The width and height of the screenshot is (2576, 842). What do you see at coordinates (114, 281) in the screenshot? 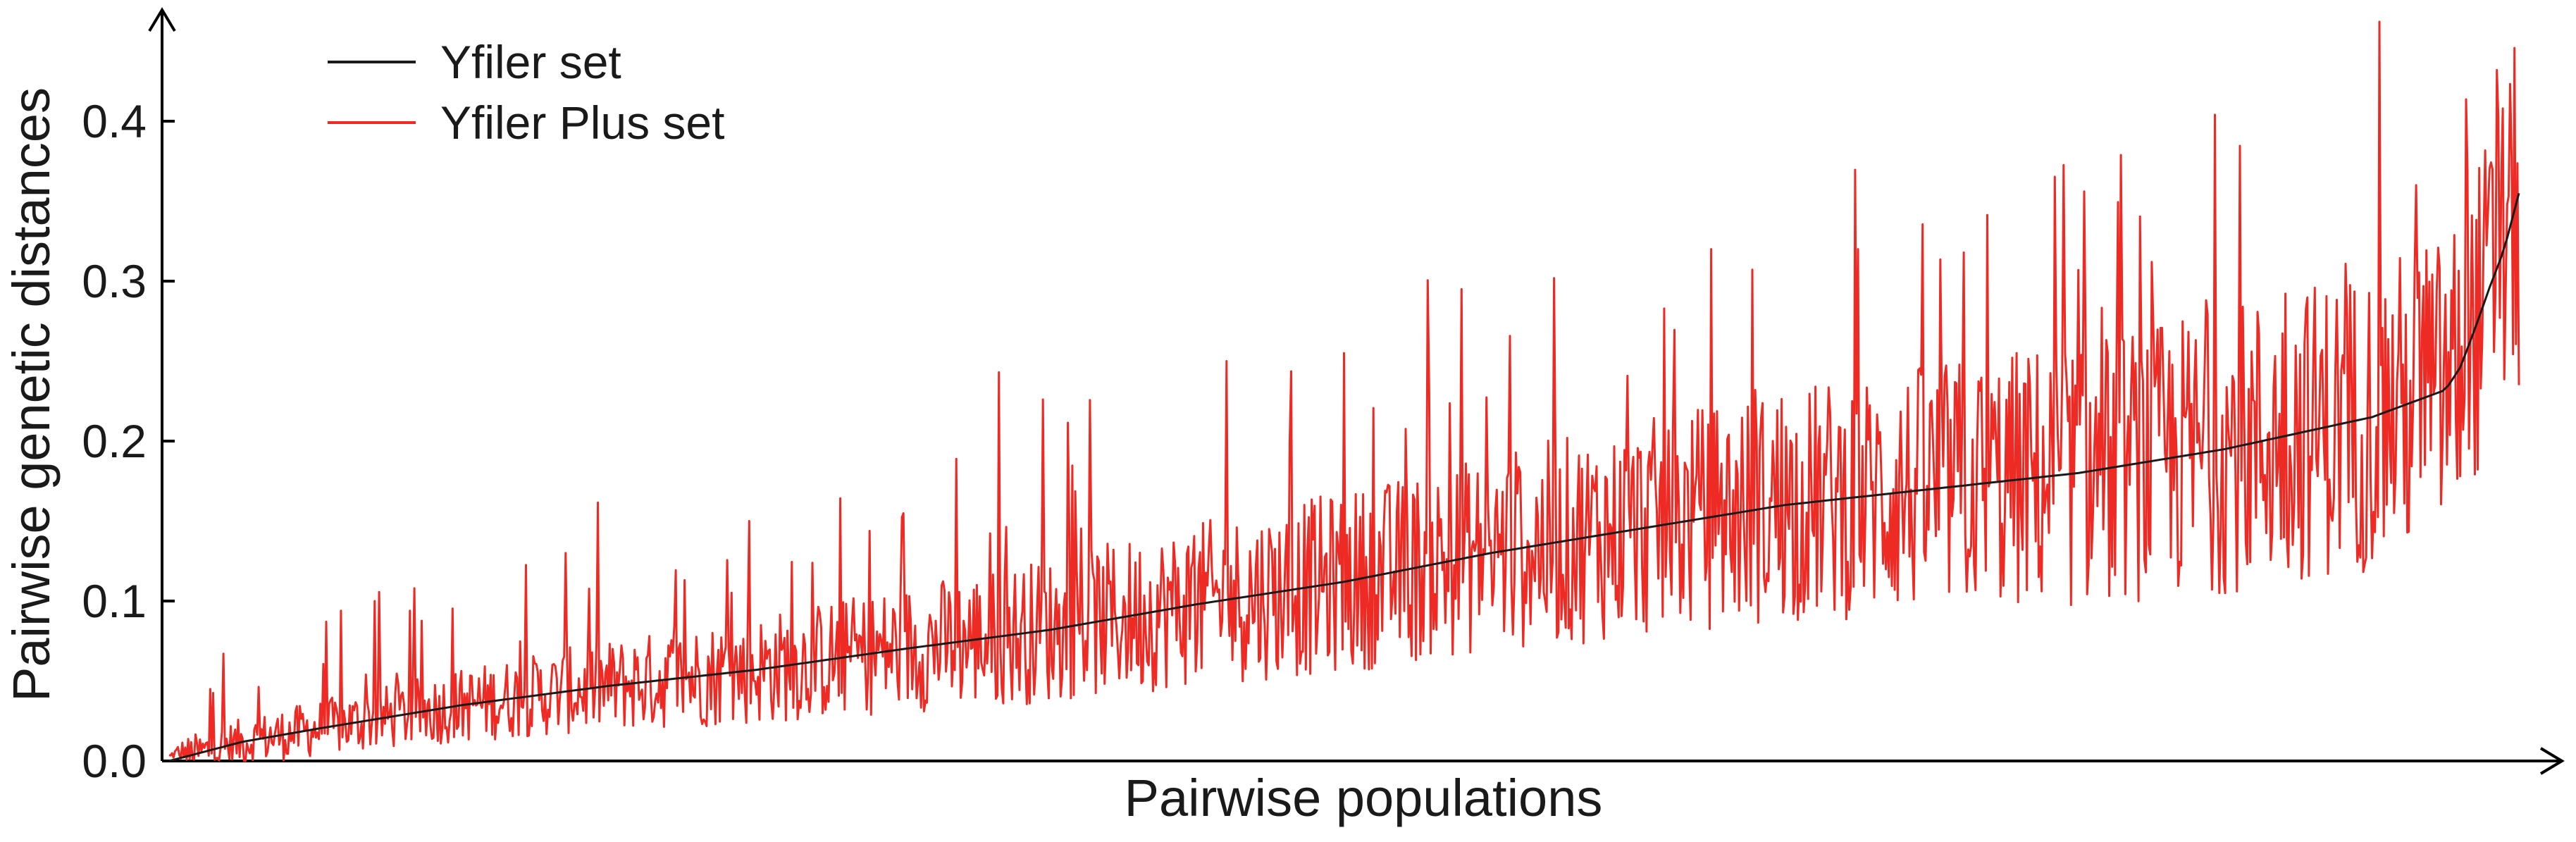
I see `y-tick-label: 0.3` at bounding box center [114, 281].